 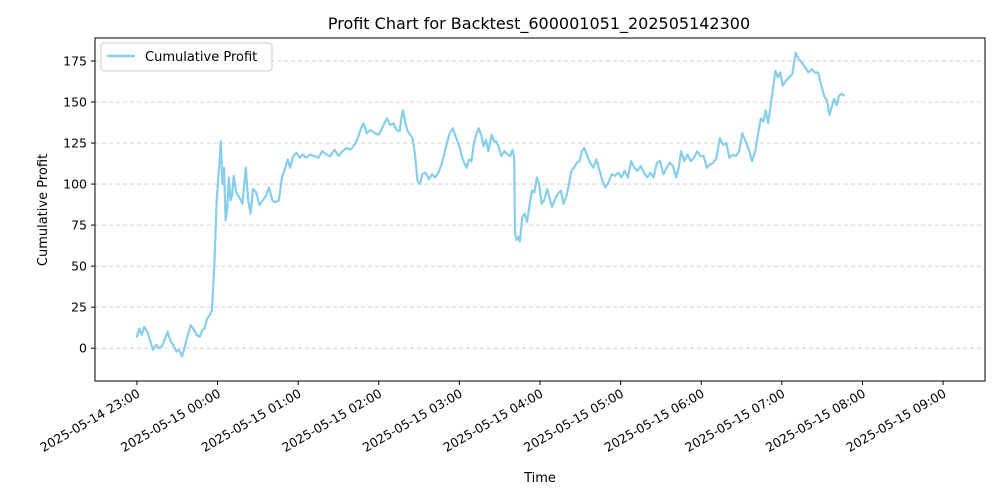 I want to click on y-tick-label: 25, so click(x=79, y=307).